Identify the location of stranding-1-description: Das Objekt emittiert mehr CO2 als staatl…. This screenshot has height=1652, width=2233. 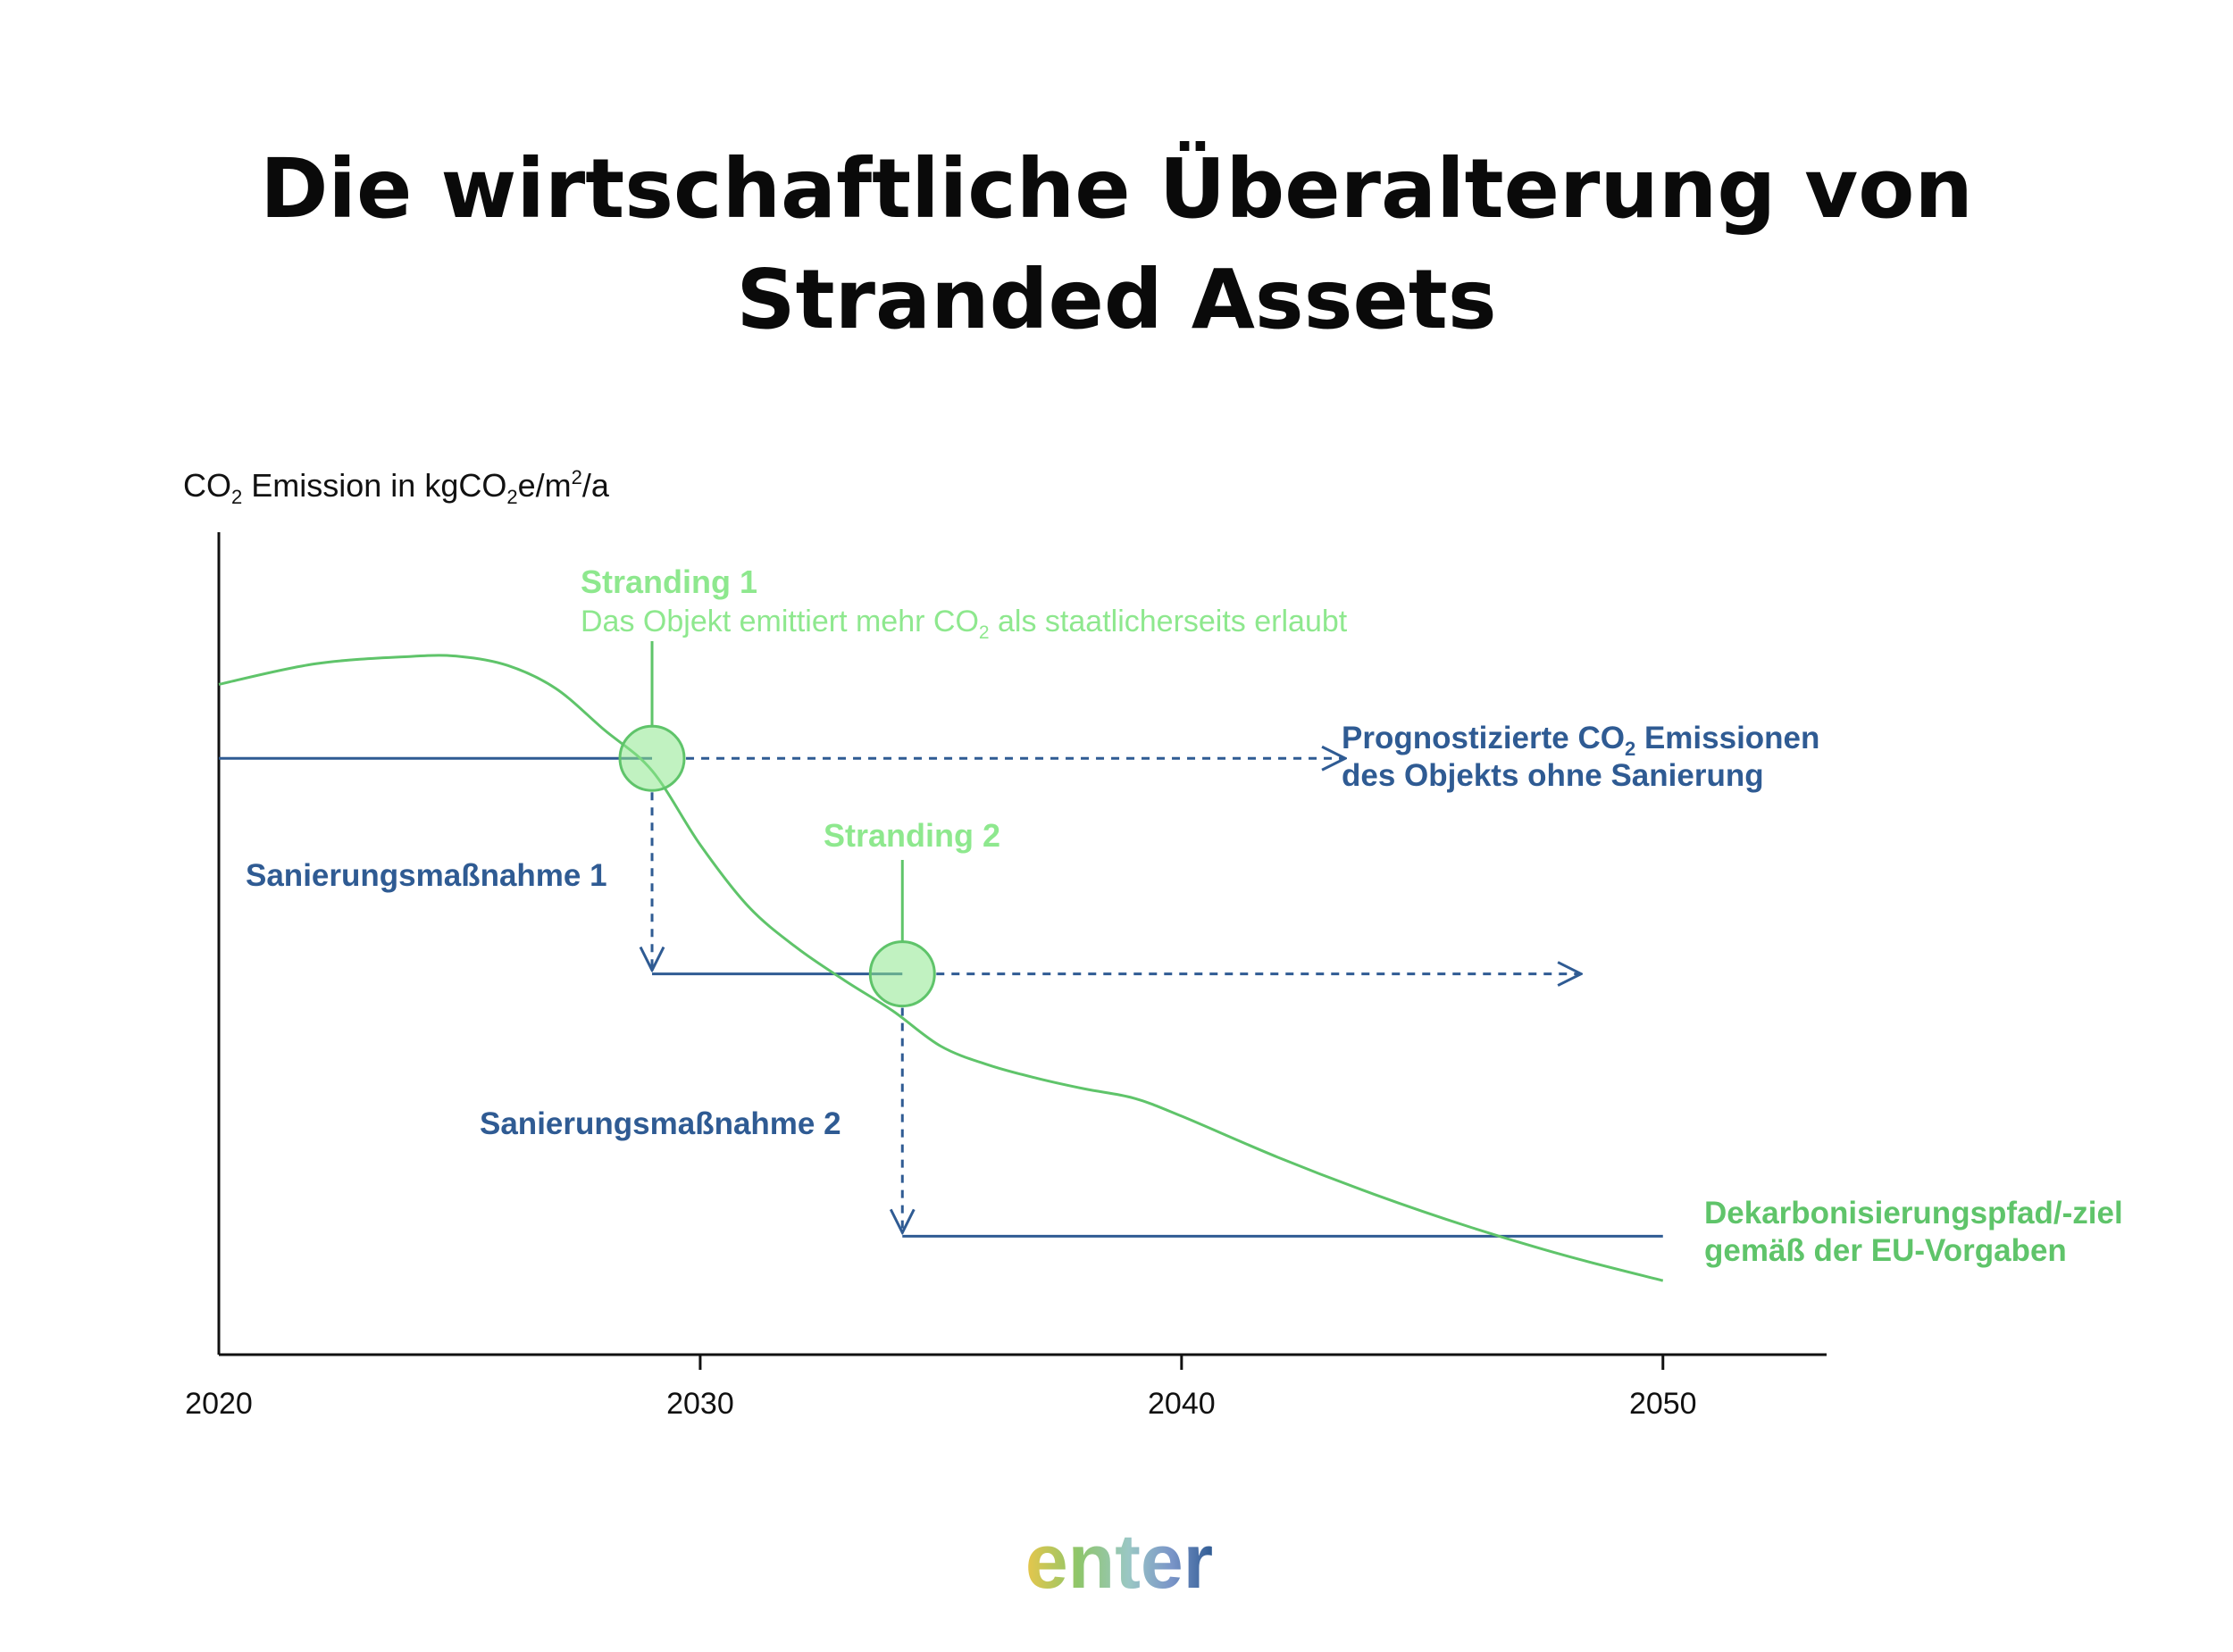
(964, 624).